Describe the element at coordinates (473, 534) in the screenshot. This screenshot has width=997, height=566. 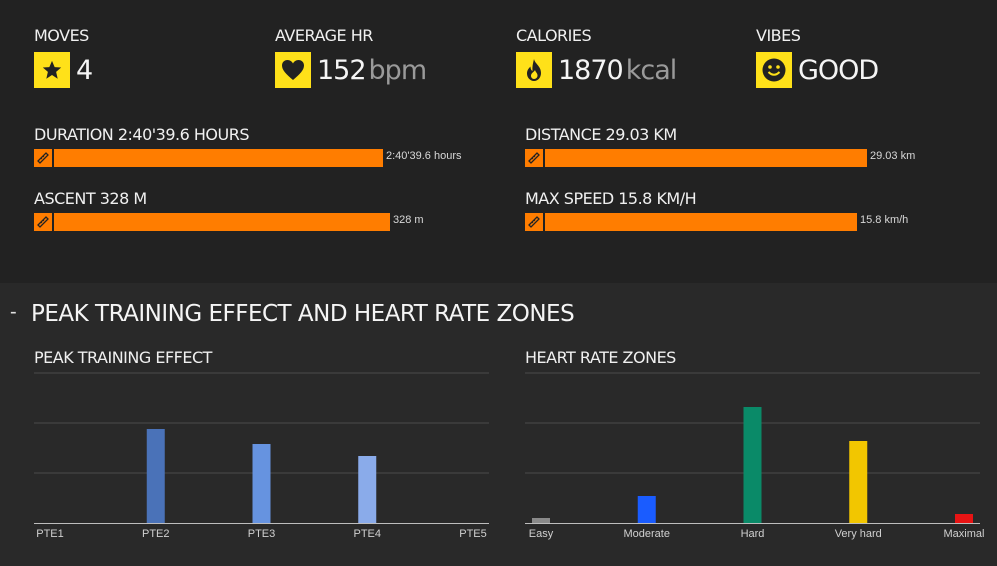
I see `tick-label: PTE5` at that location.